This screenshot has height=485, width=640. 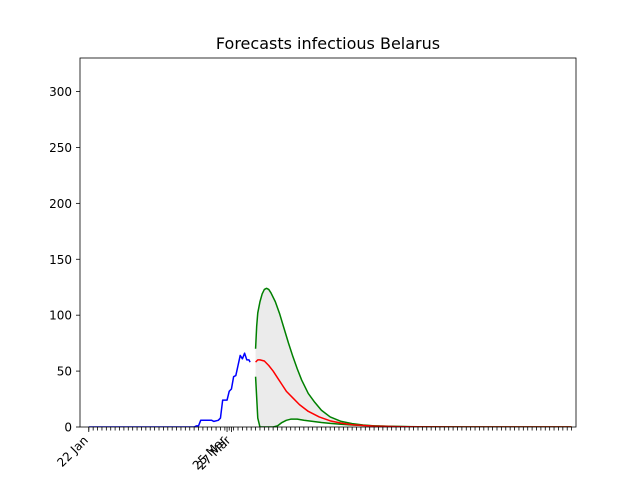 I want to click on y-tick-label: 100, so click(x=60, y=316).